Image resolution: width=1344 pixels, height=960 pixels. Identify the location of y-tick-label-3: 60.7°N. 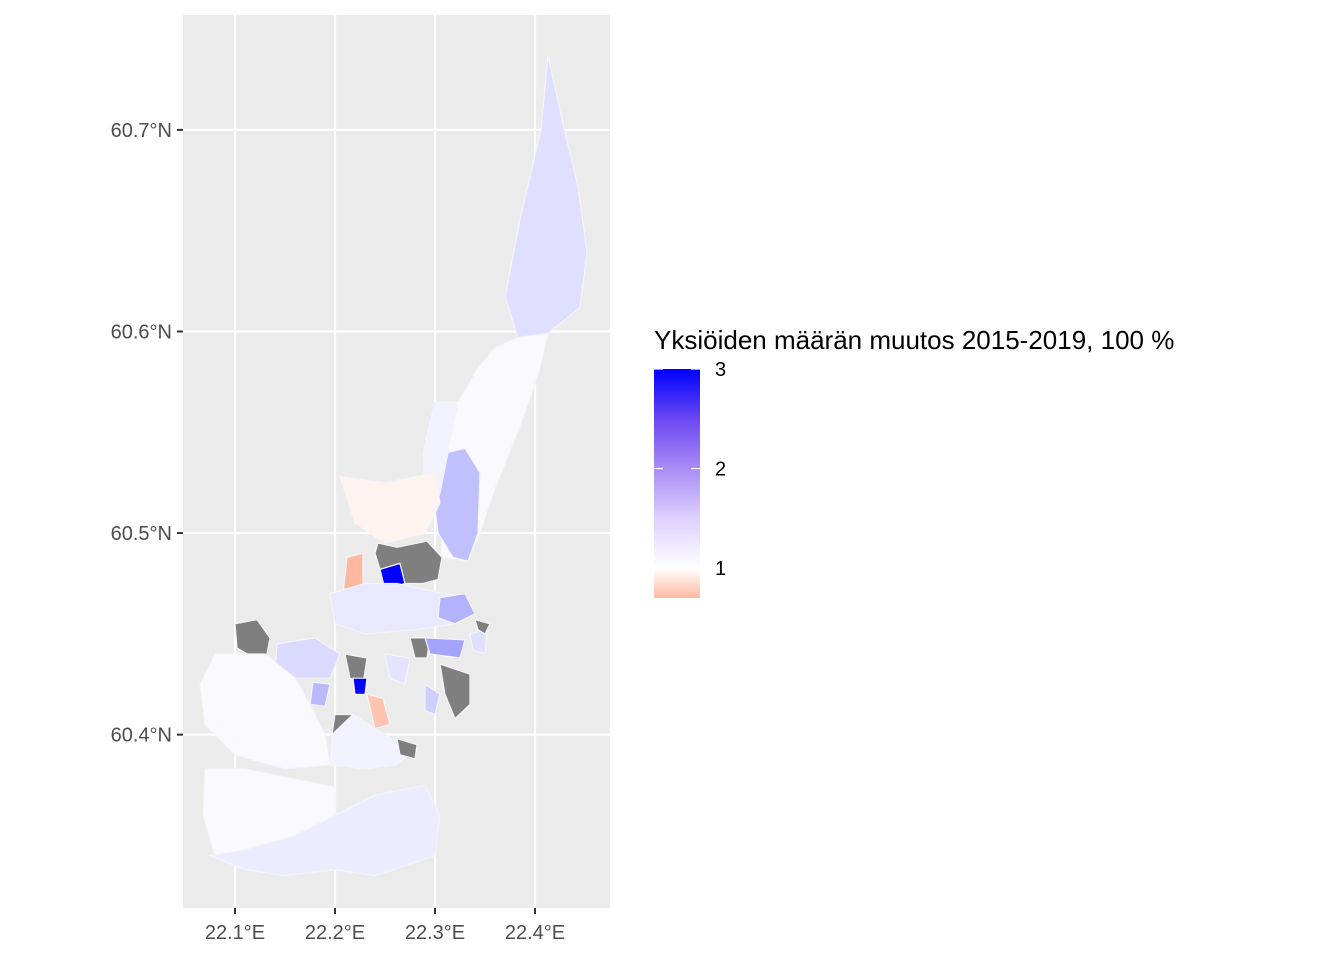
(141, 131).